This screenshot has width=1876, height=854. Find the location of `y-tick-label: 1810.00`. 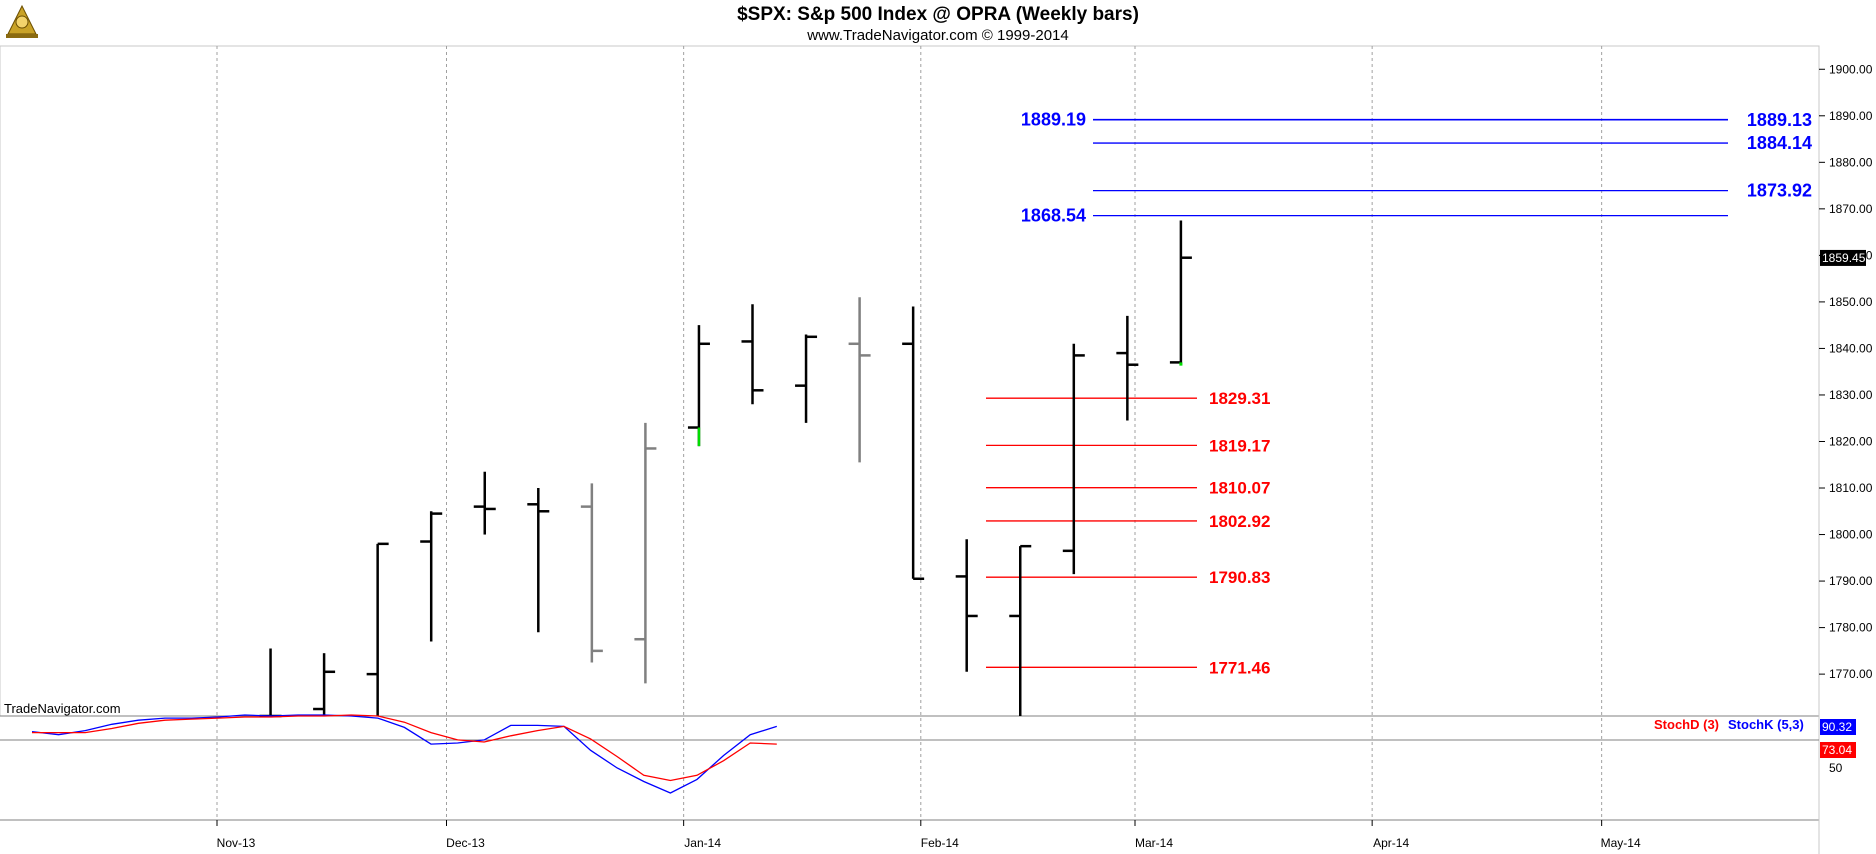

y-tick-label: 1810.00 is located at coordinates (1851, 488).